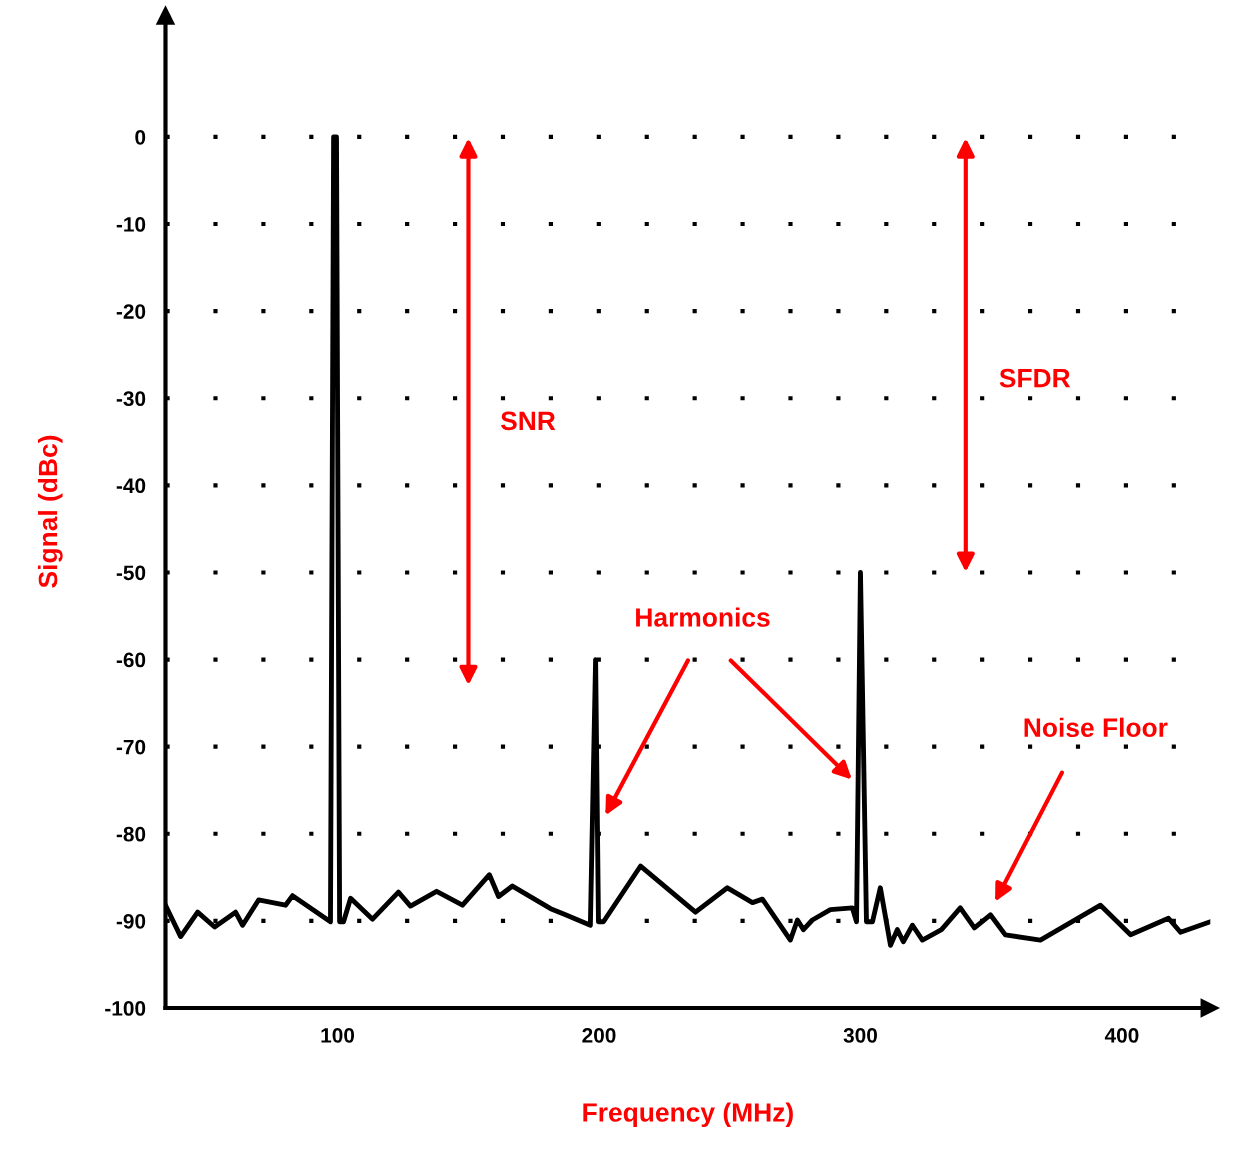 The width and height of the screenshot is (1235, 1152). Describe the element at coordinates (131, 921) in the screenshot. I see `y-tick-label: -90` at that location.